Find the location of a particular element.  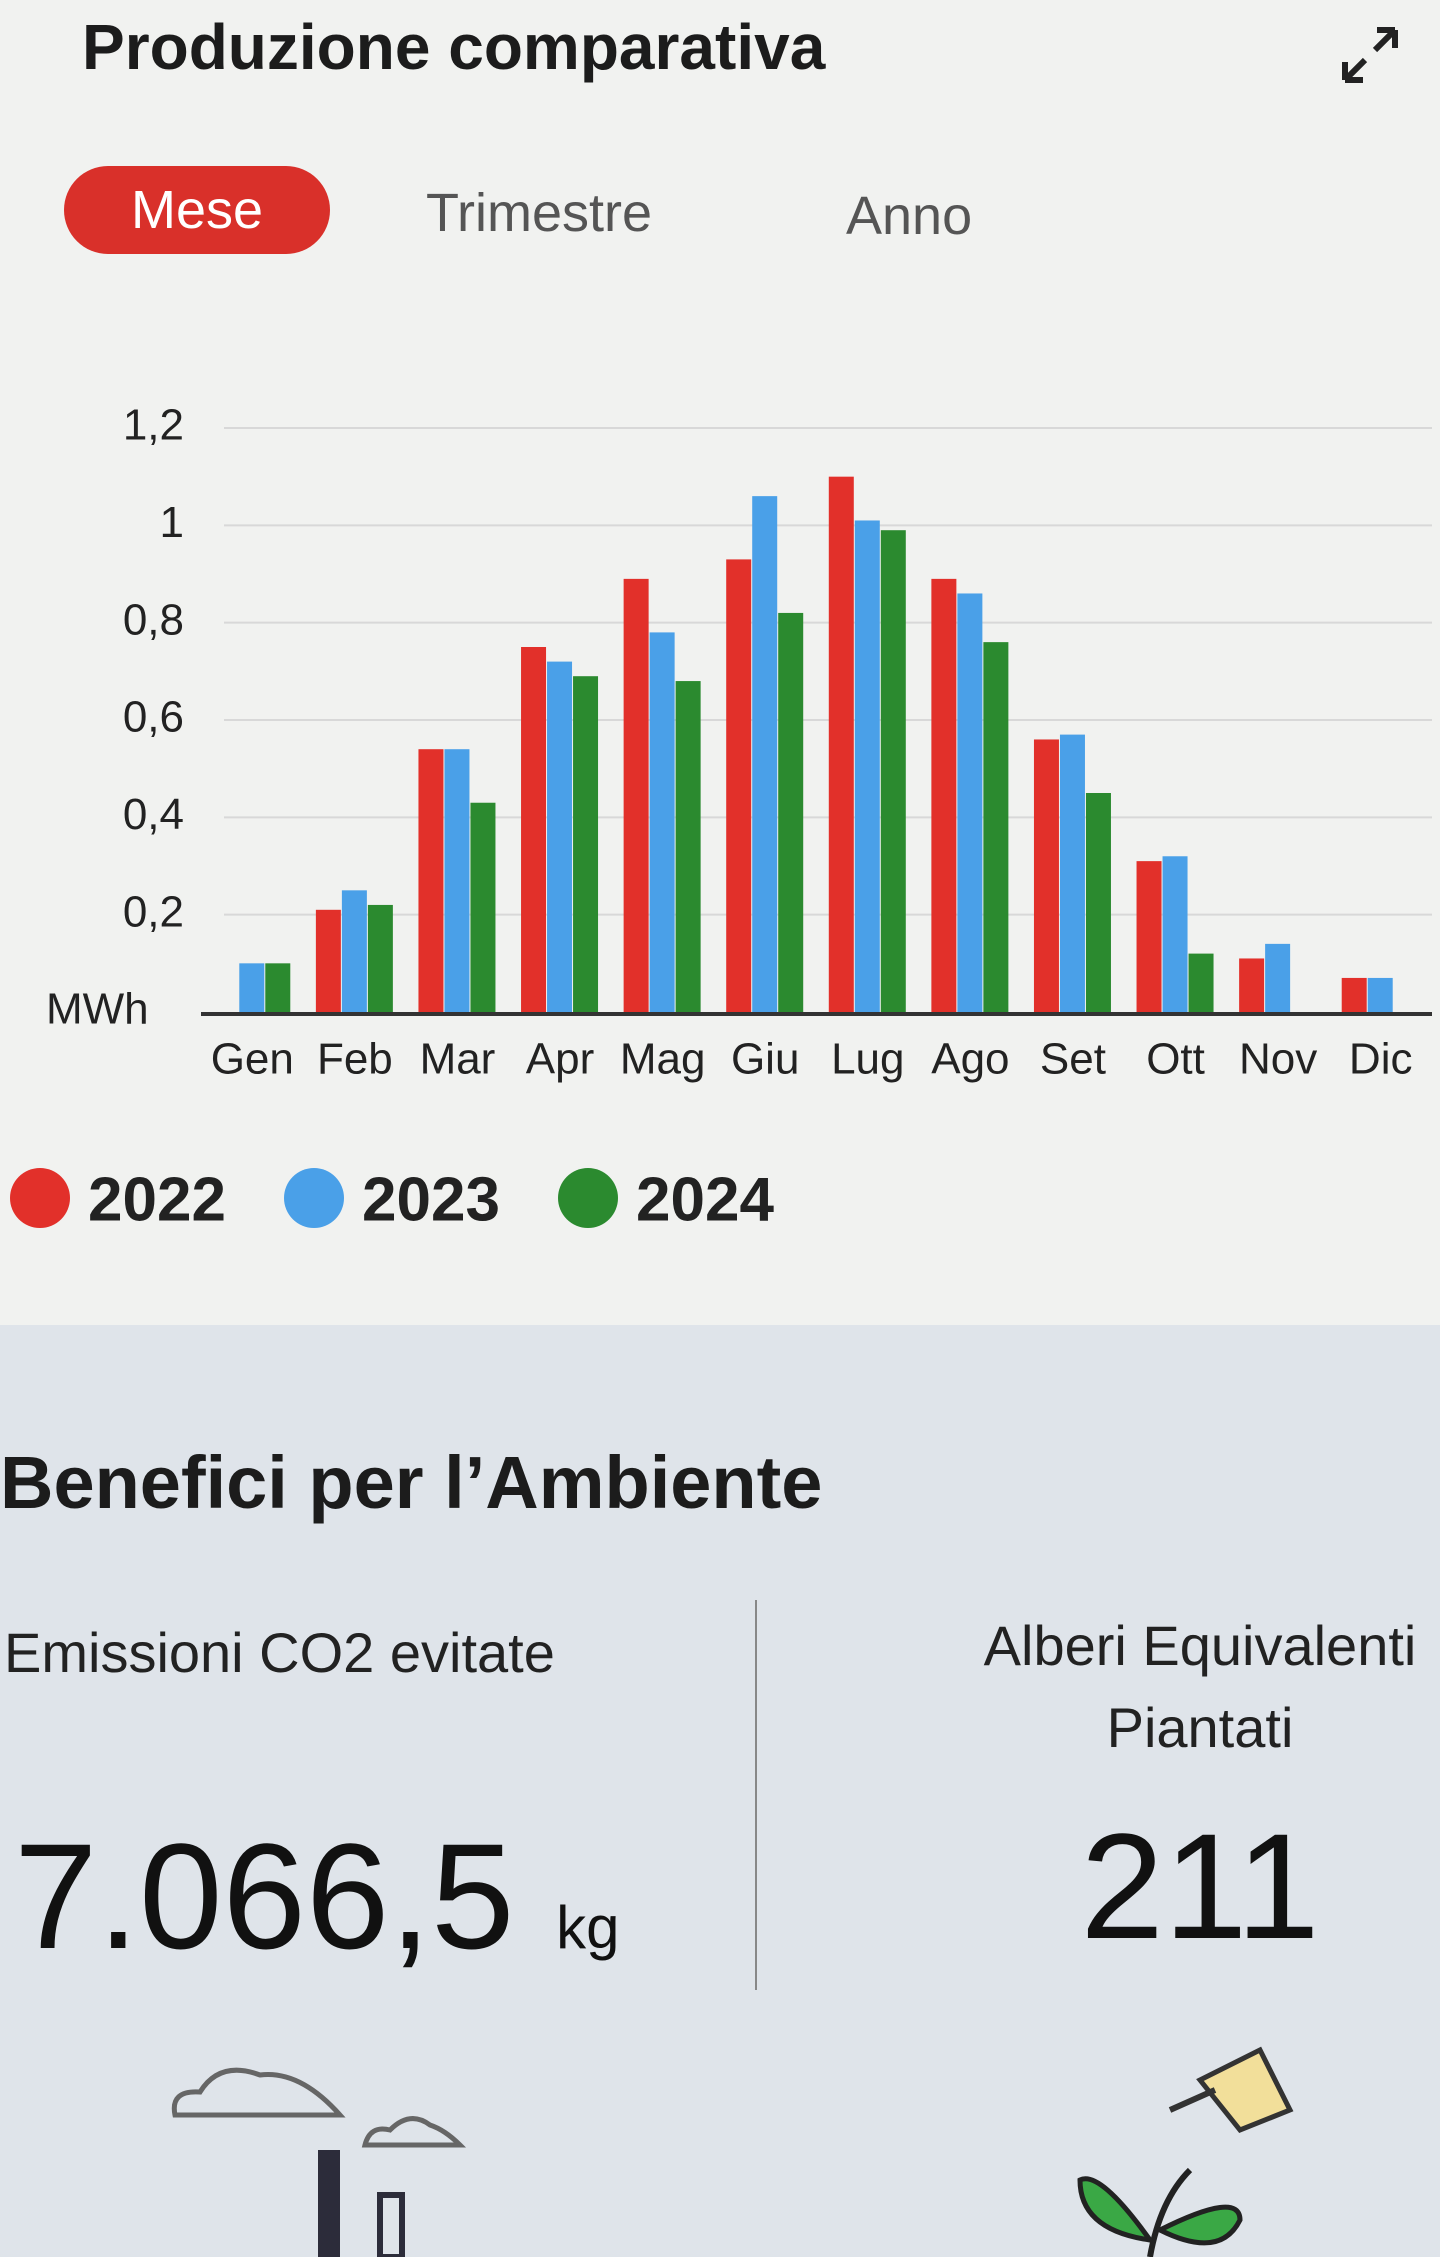

factory-icon is located at coordinates (319, 2162).